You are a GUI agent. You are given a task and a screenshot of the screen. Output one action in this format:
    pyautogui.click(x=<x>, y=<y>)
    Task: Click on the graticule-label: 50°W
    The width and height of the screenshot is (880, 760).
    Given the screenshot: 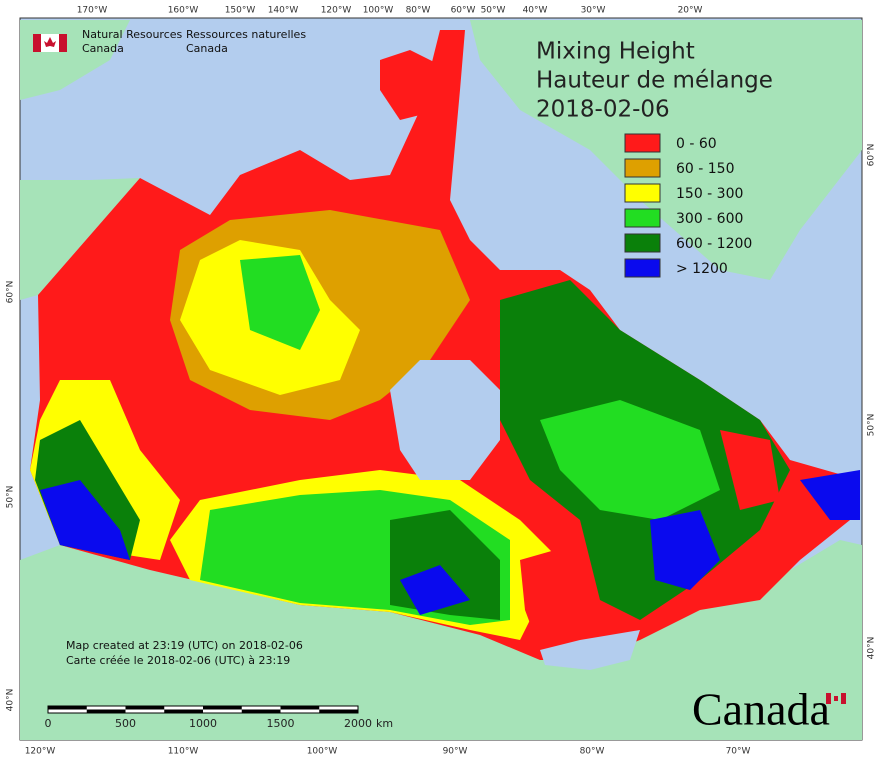 What is the action you would take?
    pyautogui.click(x=493, y=11)
    